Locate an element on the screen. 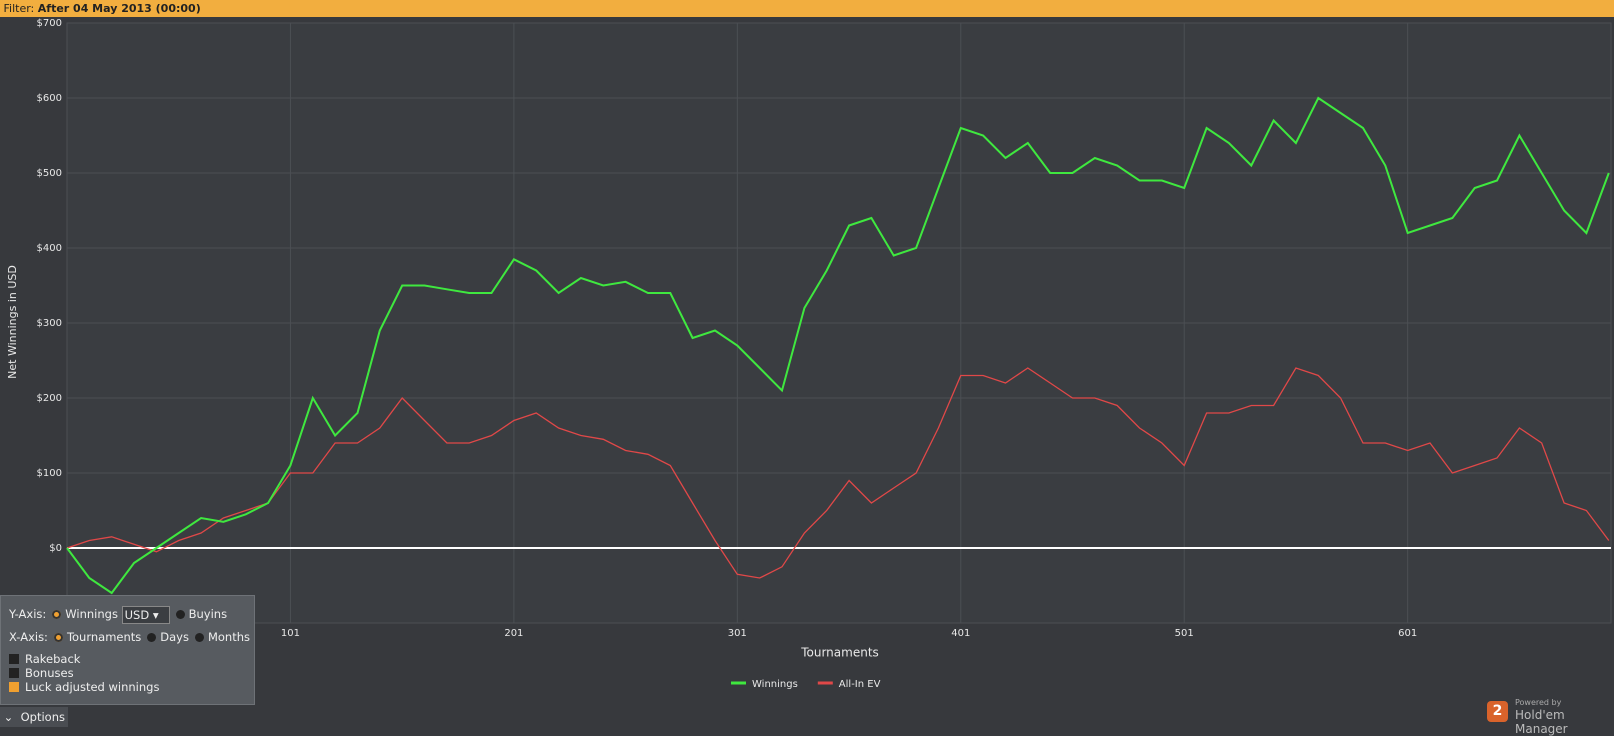  y-tick-label: $700 is located at coordinates (49, 23).